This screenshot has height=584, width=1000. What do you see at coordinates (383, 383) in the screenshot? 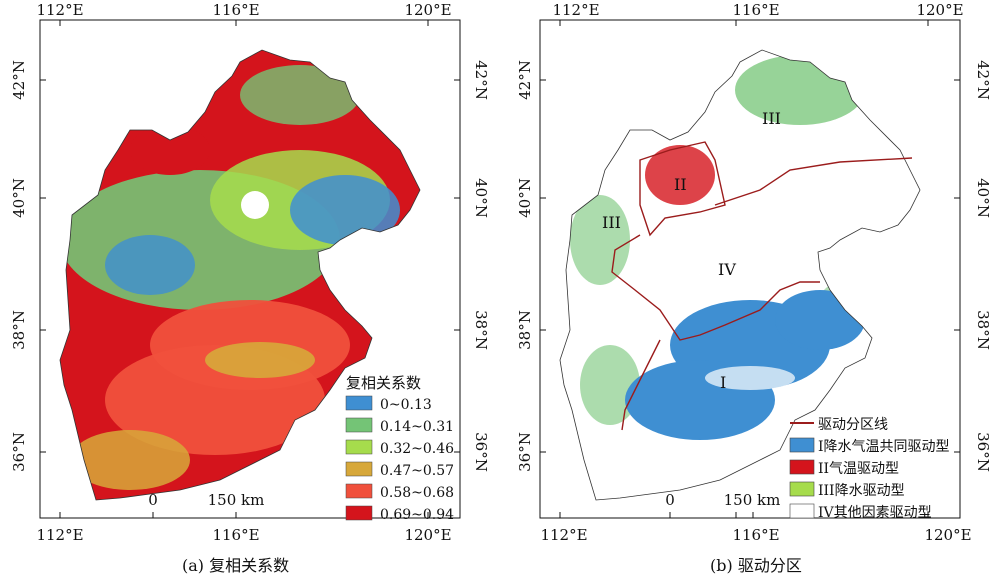
I see `legend-a-title: 复相关系数` at bounding box center [383, 383].